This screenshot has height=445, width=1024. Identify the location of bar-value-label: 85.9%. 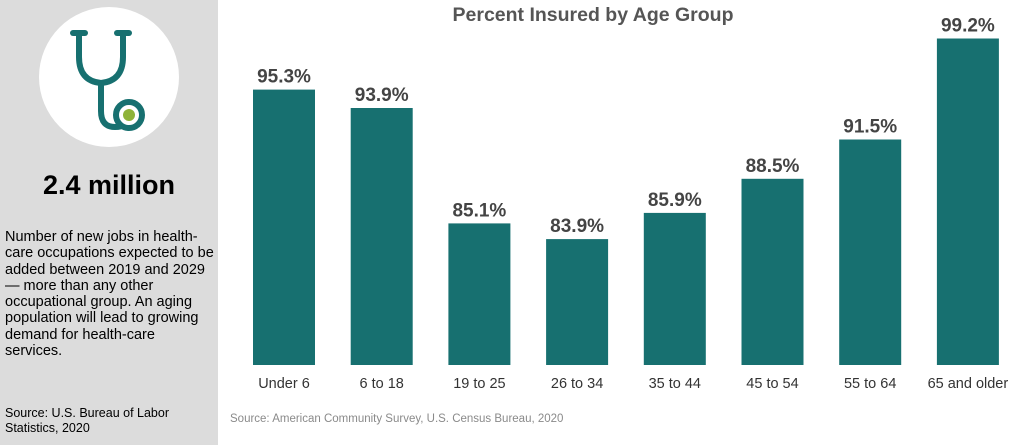
(675, 200).